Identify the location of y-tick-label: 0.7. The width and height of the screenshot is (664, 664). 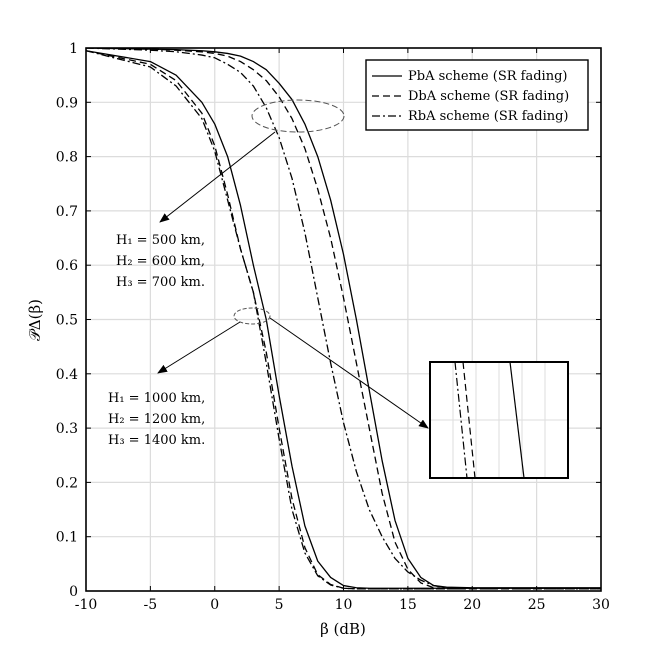
(67, 212).